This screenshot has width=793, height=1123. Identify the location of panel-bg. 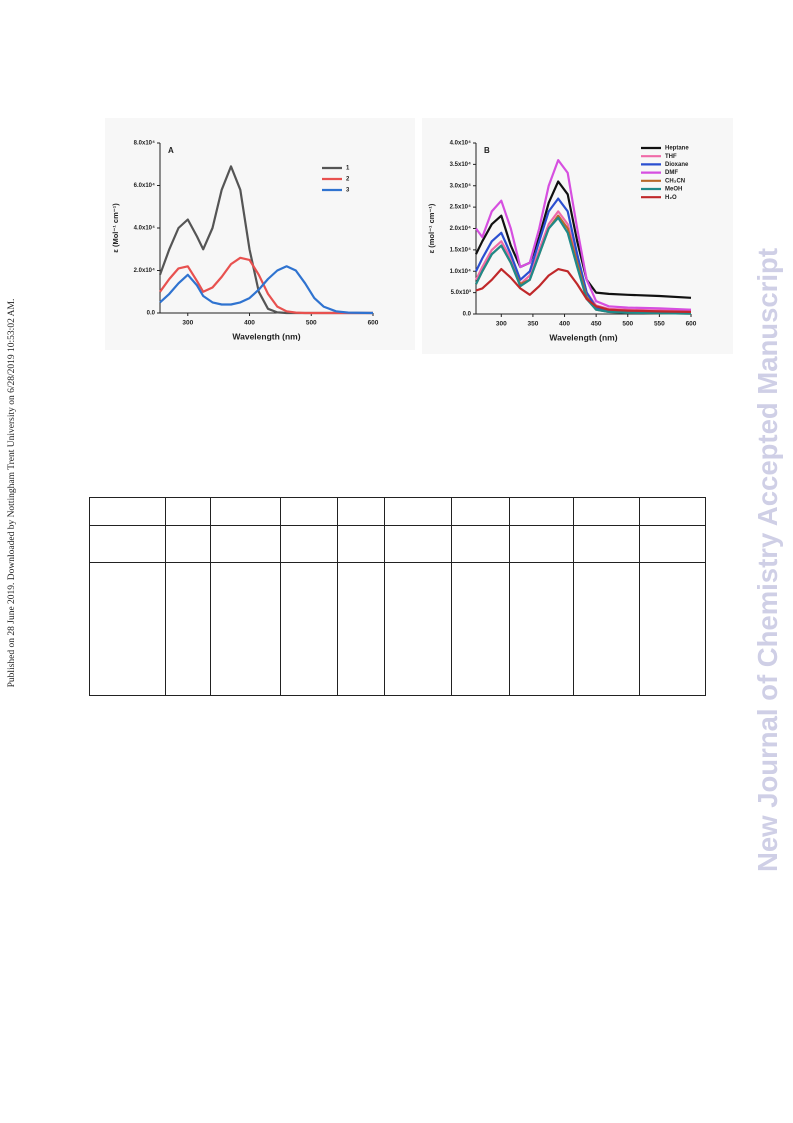
(260, 234).